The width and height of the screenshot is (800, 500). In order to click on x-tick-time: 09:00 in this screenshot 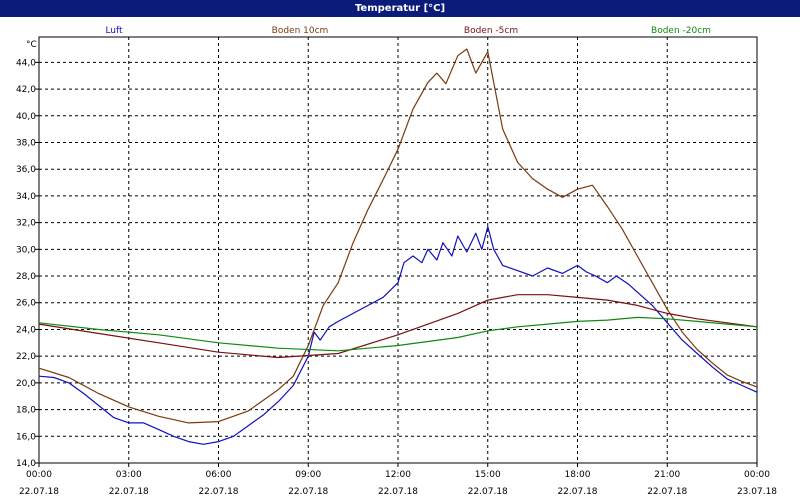, I will do `click(308, 475)`.